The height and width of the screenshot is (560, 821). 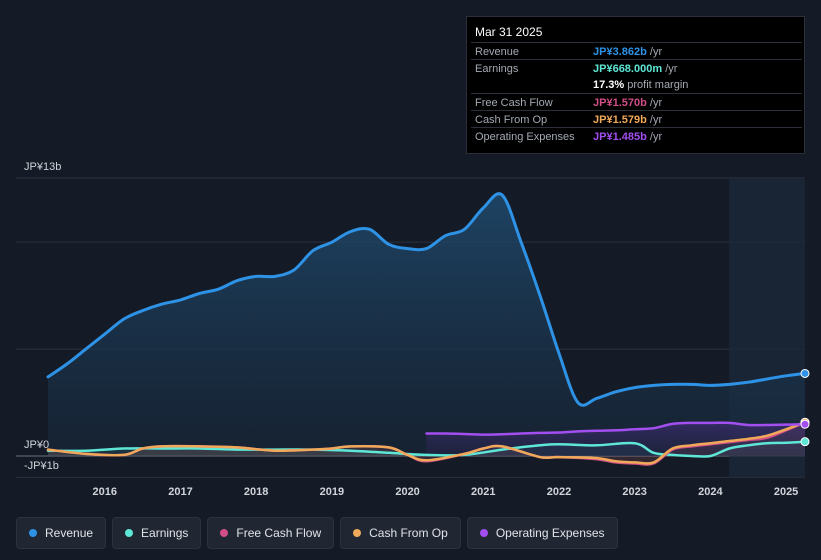 I want to click on x-tick-label: 2025, so click(x=786, y=492).